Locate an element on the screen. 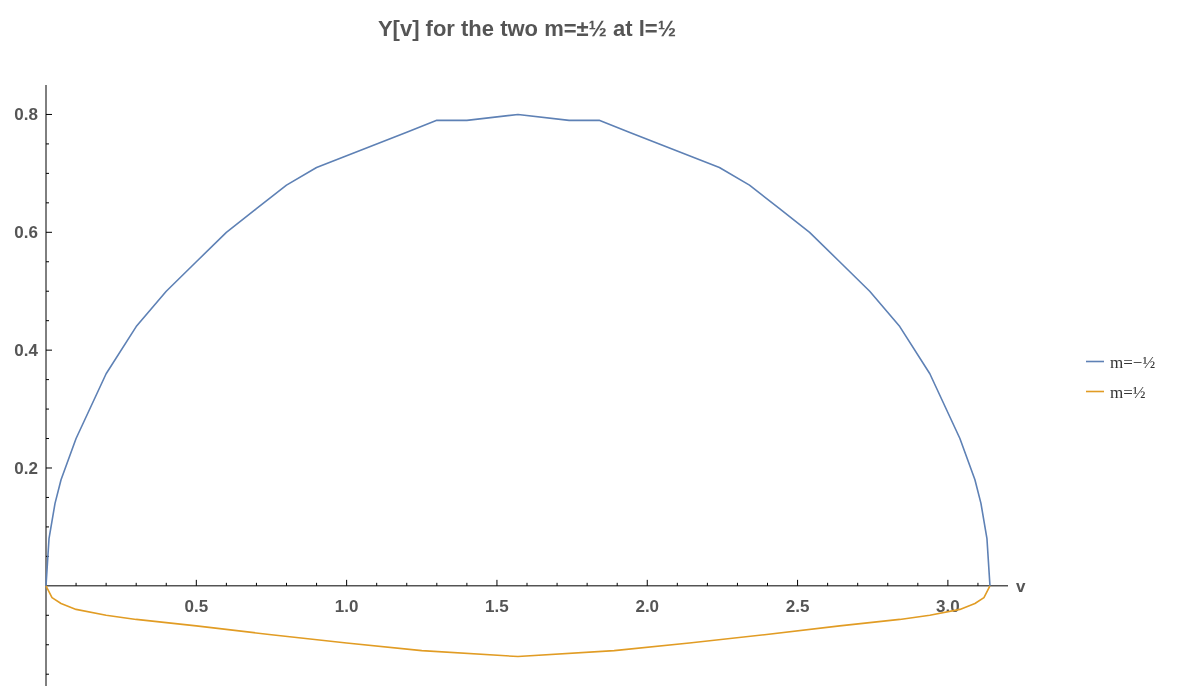 The image size is (1178, 686). y-tick-label: 0.4 is located at coordinates (26, 351).